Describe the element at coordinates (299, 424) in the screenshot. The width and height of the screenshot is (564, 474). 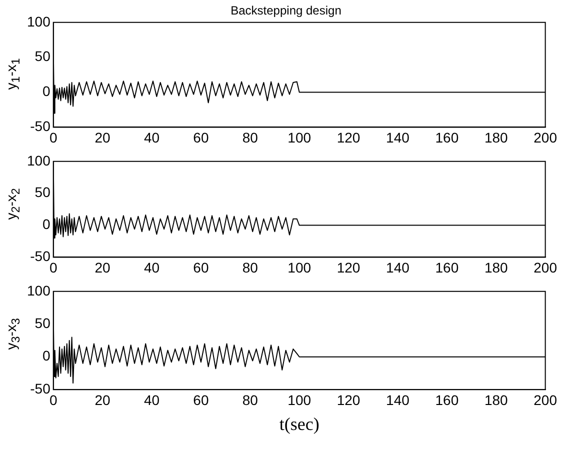
I see `x-axis-title: t(sec)` at that location.